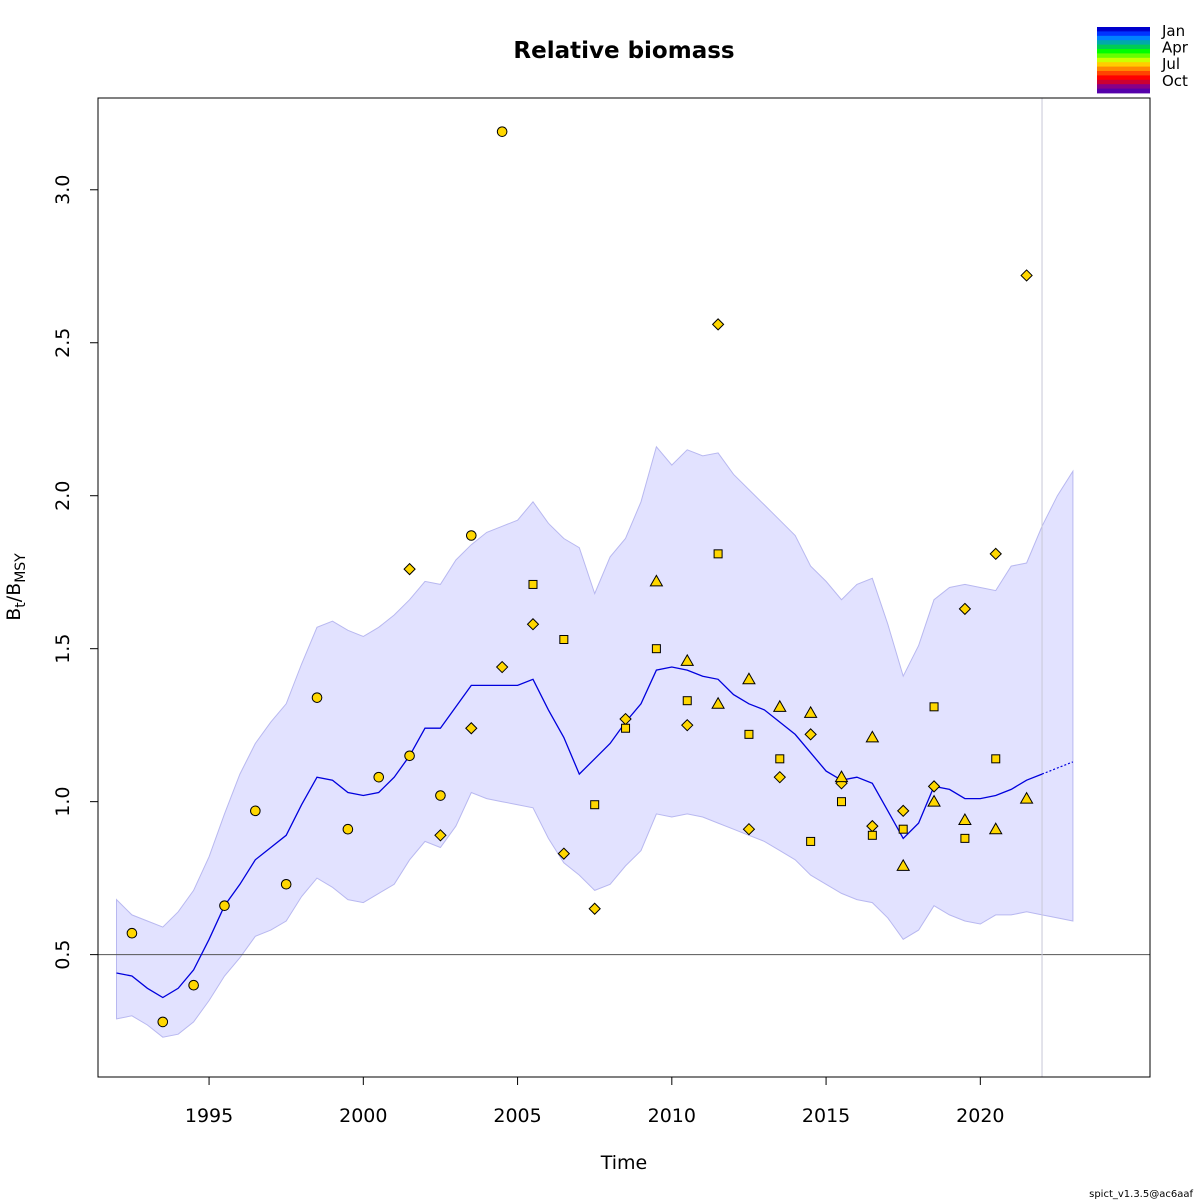 Image resolution: width=1200 pixels, height=1200 pixels. I want to click on y-tick-label: 0.5, so click(63, 955).